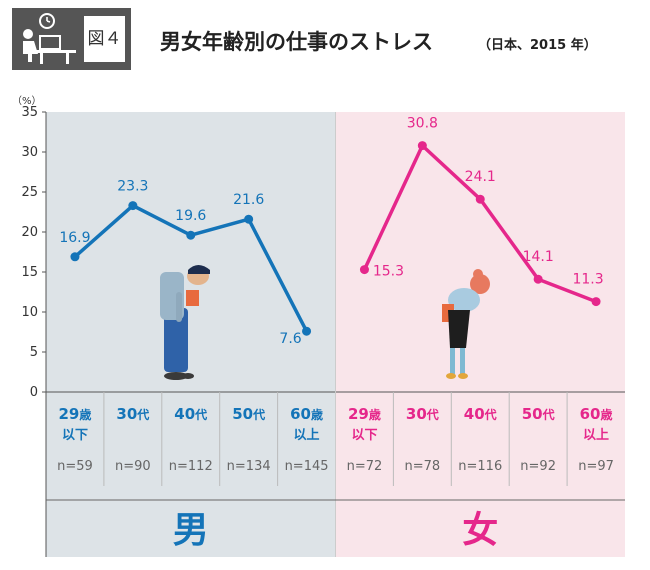  What do you see at coordinates (480, 177) in the screenshot?
I see `data-label-female: 24.1` at bounding box center [480, 177].